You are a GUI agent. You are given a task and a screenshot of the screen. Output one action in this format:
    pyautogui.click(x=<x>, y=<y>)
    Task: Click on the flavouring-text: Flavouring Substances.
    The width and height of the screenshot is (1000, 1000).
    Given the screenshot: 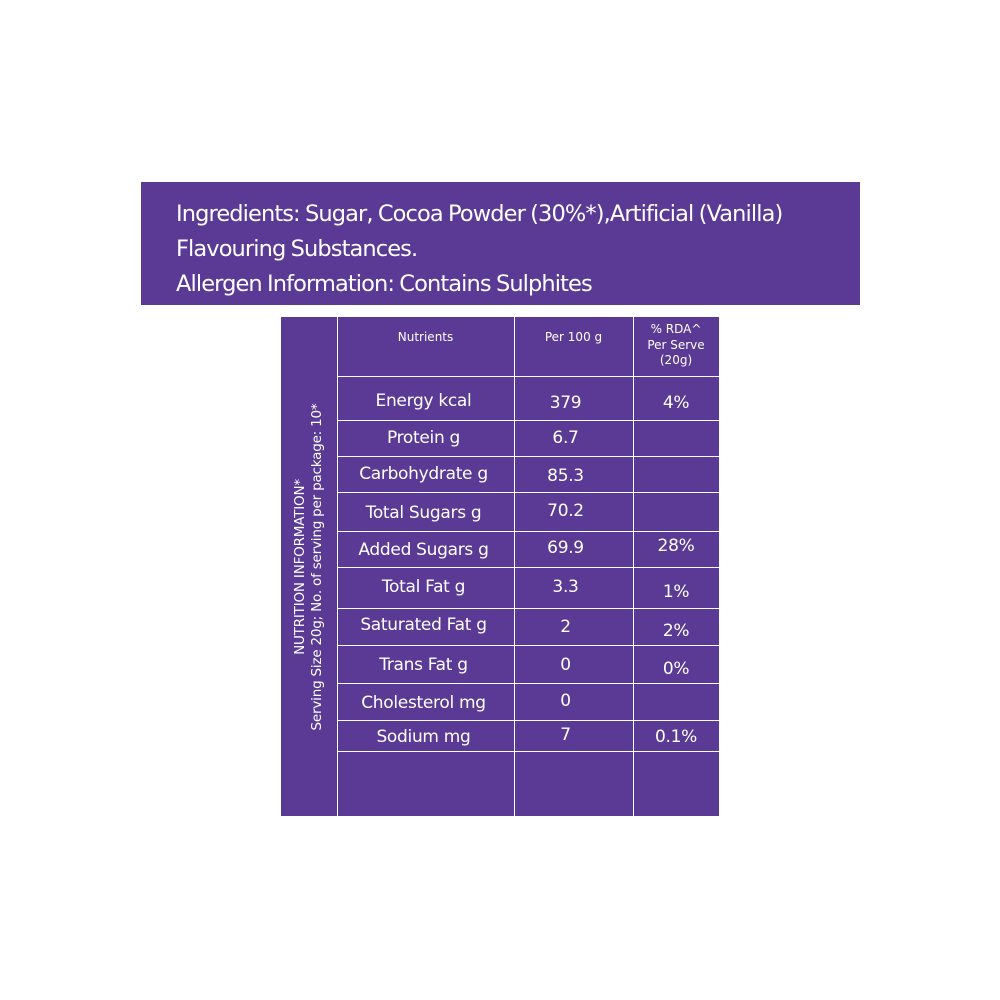 What is the action you would take?
    pyautogui.click(x=297, y=249)
    